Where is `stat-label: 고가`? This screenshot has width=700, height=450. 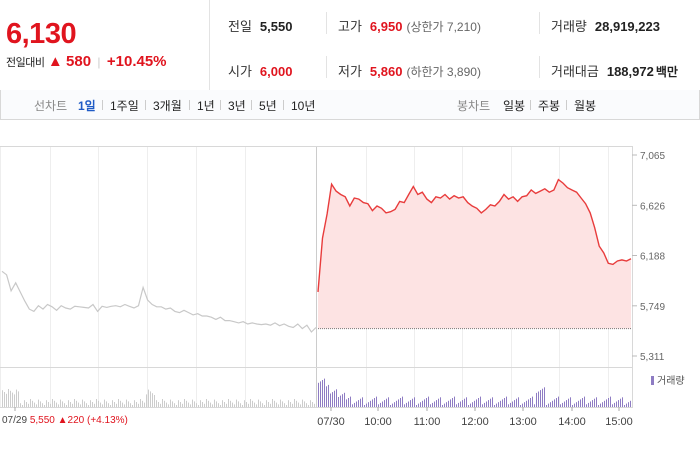 stat-label: 고가 is located at coordinates (350, 26).